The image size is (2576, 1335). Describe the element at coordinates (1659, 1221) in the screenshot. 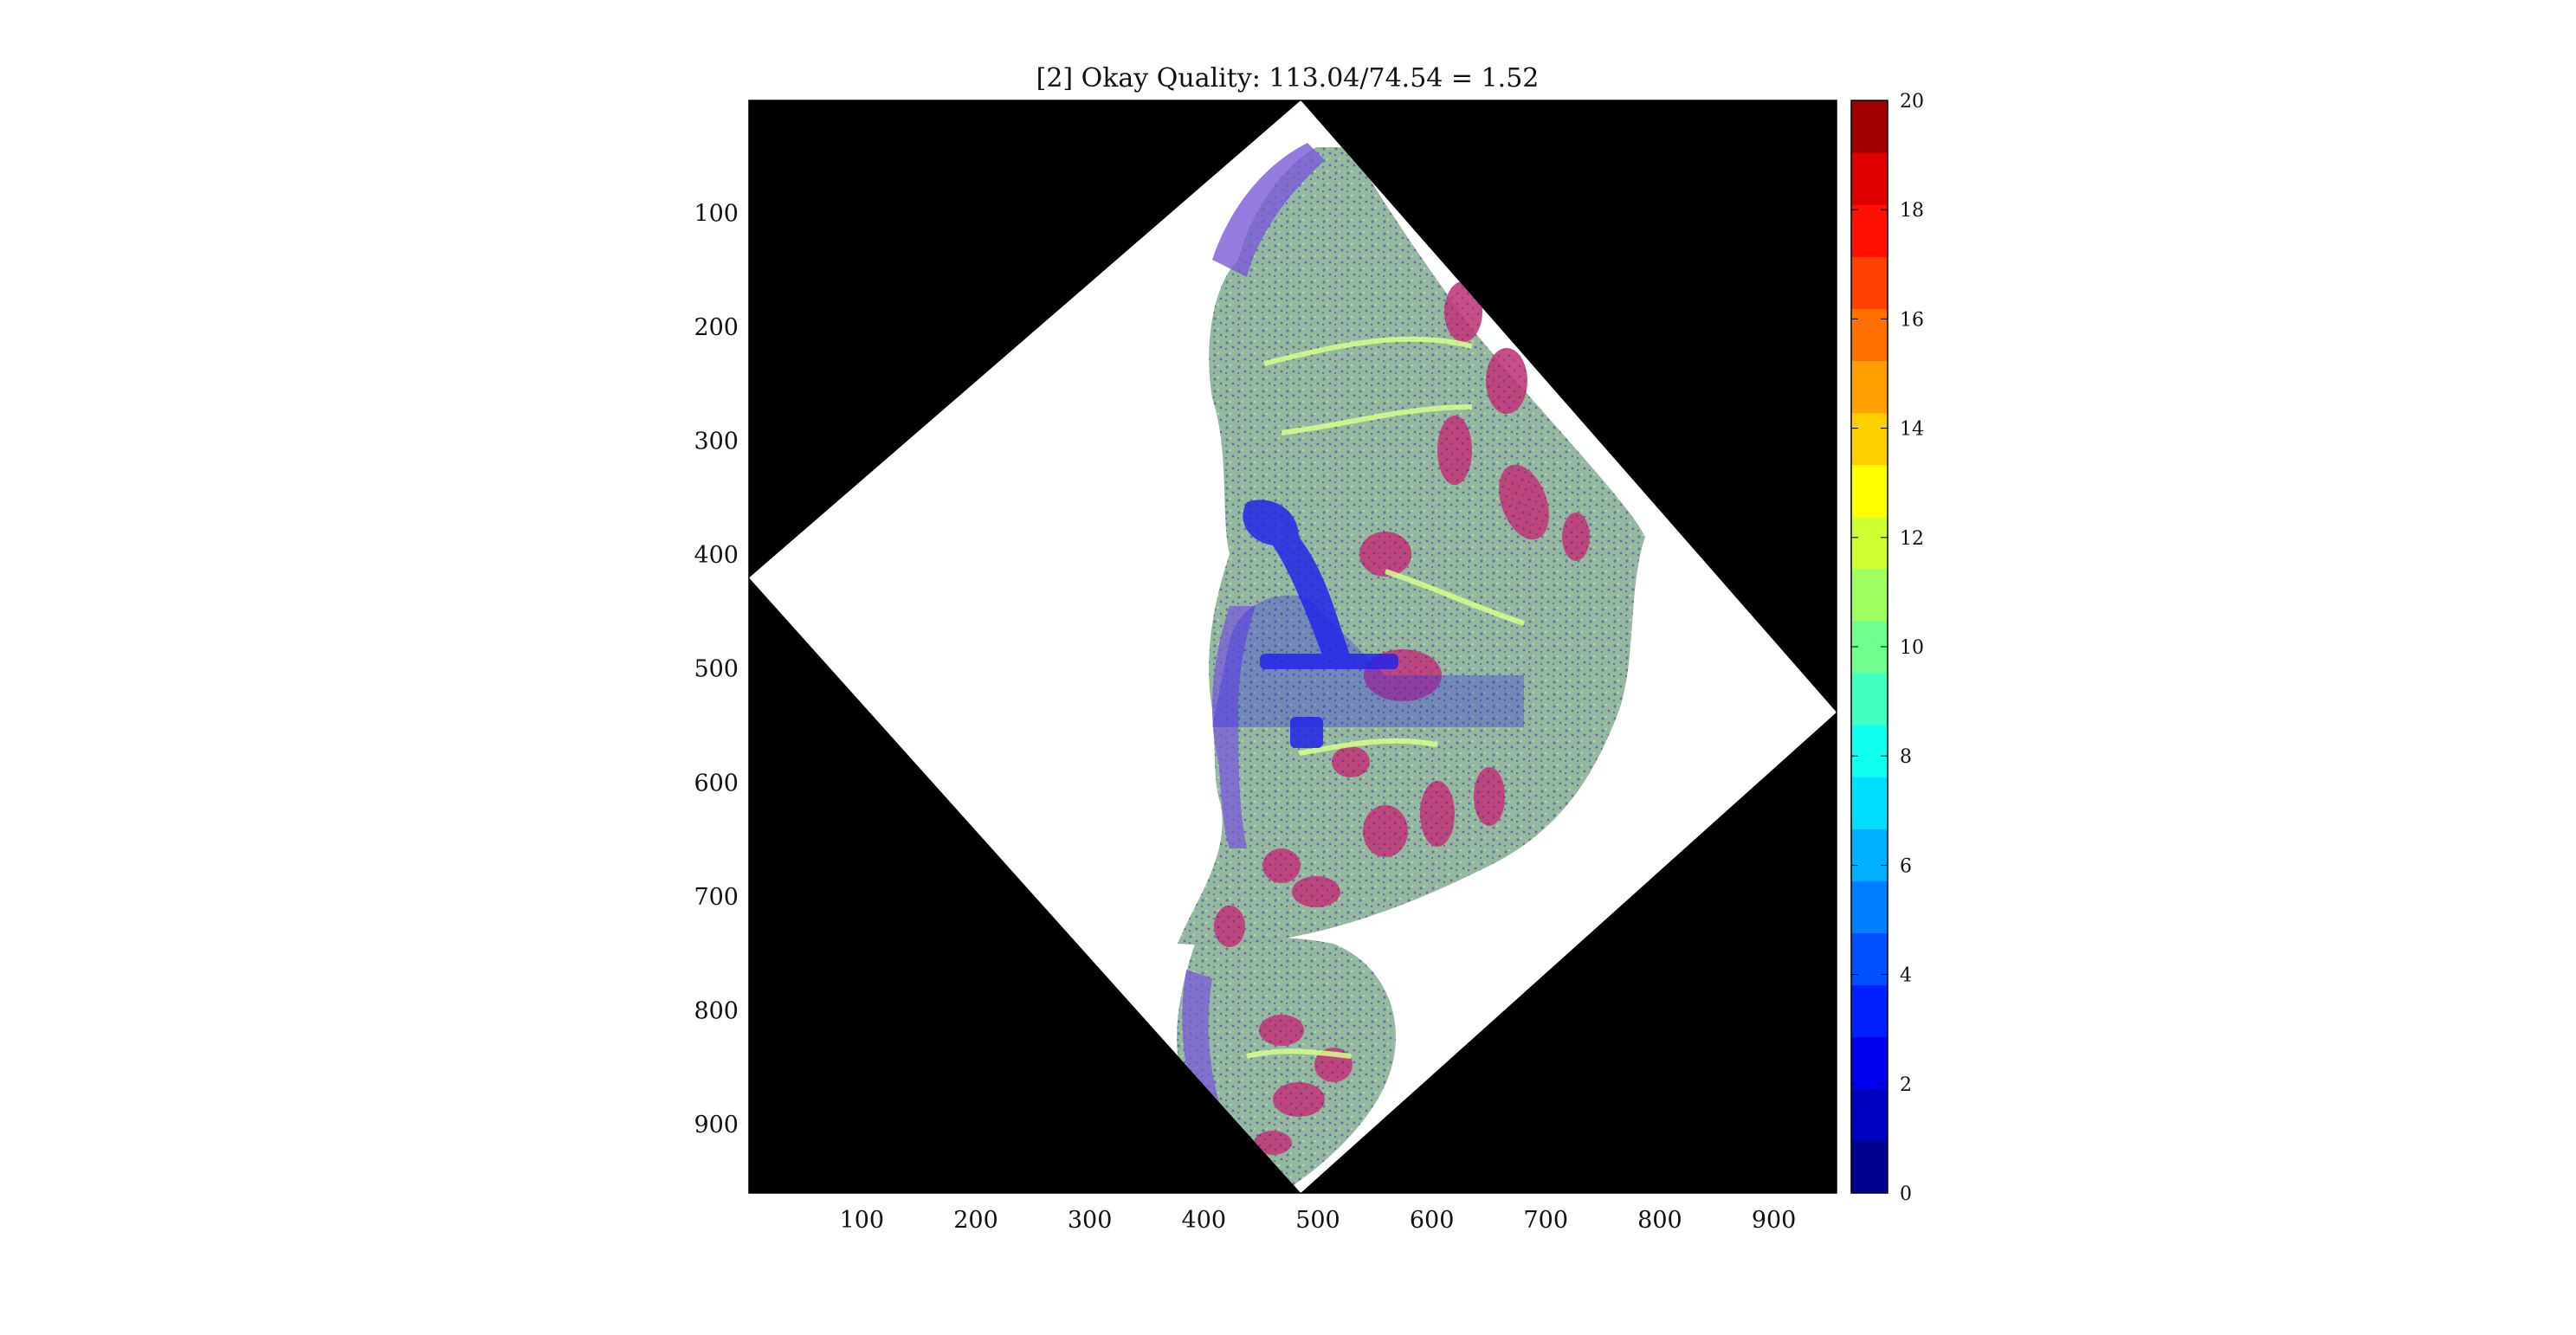

I see `x-tick-label: 800` at that location.